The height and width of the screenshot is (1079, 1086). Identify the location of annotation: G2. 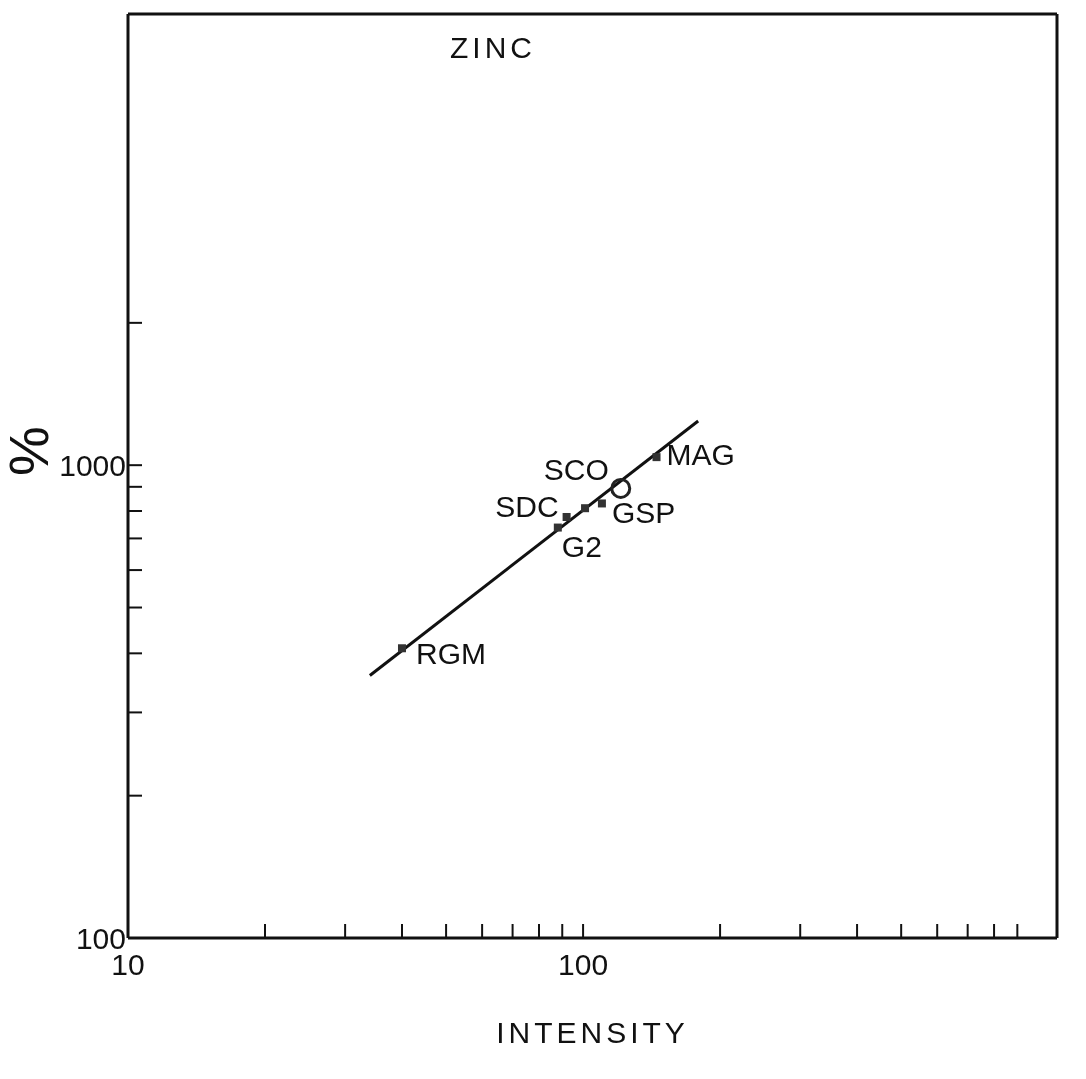
(581, 547).